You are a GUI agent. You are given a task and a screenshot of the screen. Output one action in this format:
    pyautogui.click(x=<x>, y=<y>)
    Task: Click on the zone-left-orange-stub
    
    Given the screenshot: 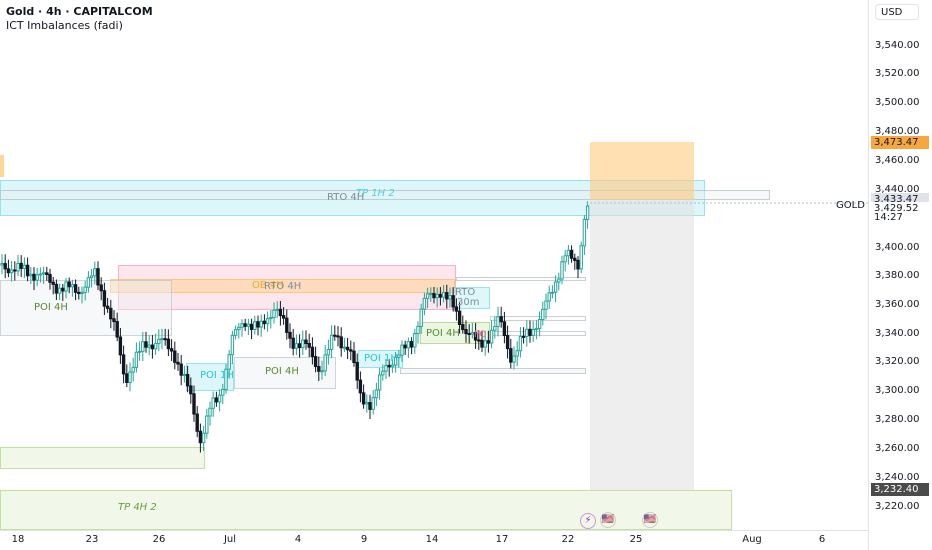 What is the action you would take?
    pyautogui.click(x=2, y=166)
    